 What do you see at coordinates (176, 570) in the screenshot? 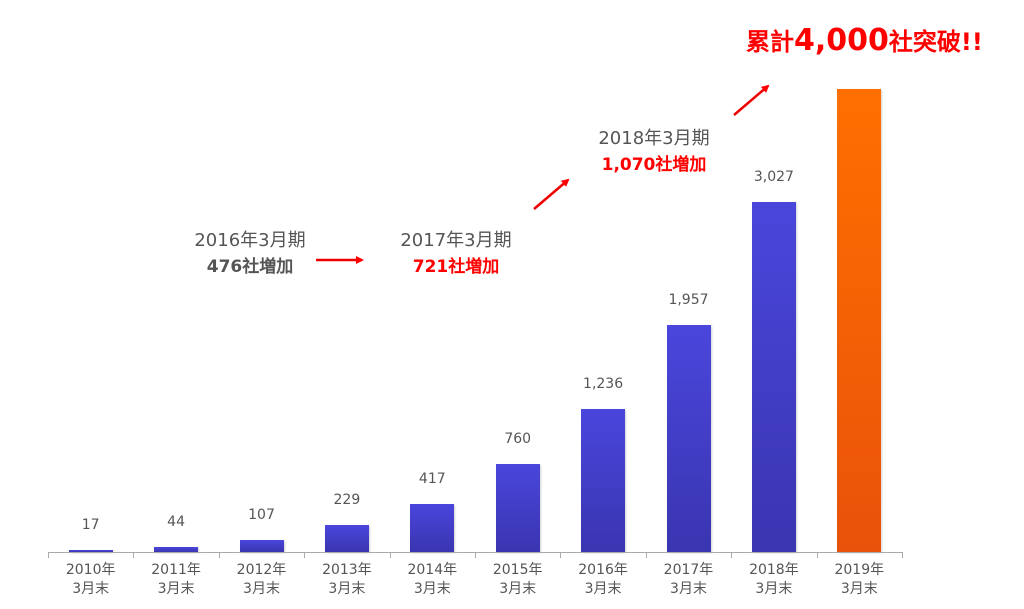
I see `x-label-year: 2011年` at bounding box center [176, 570].